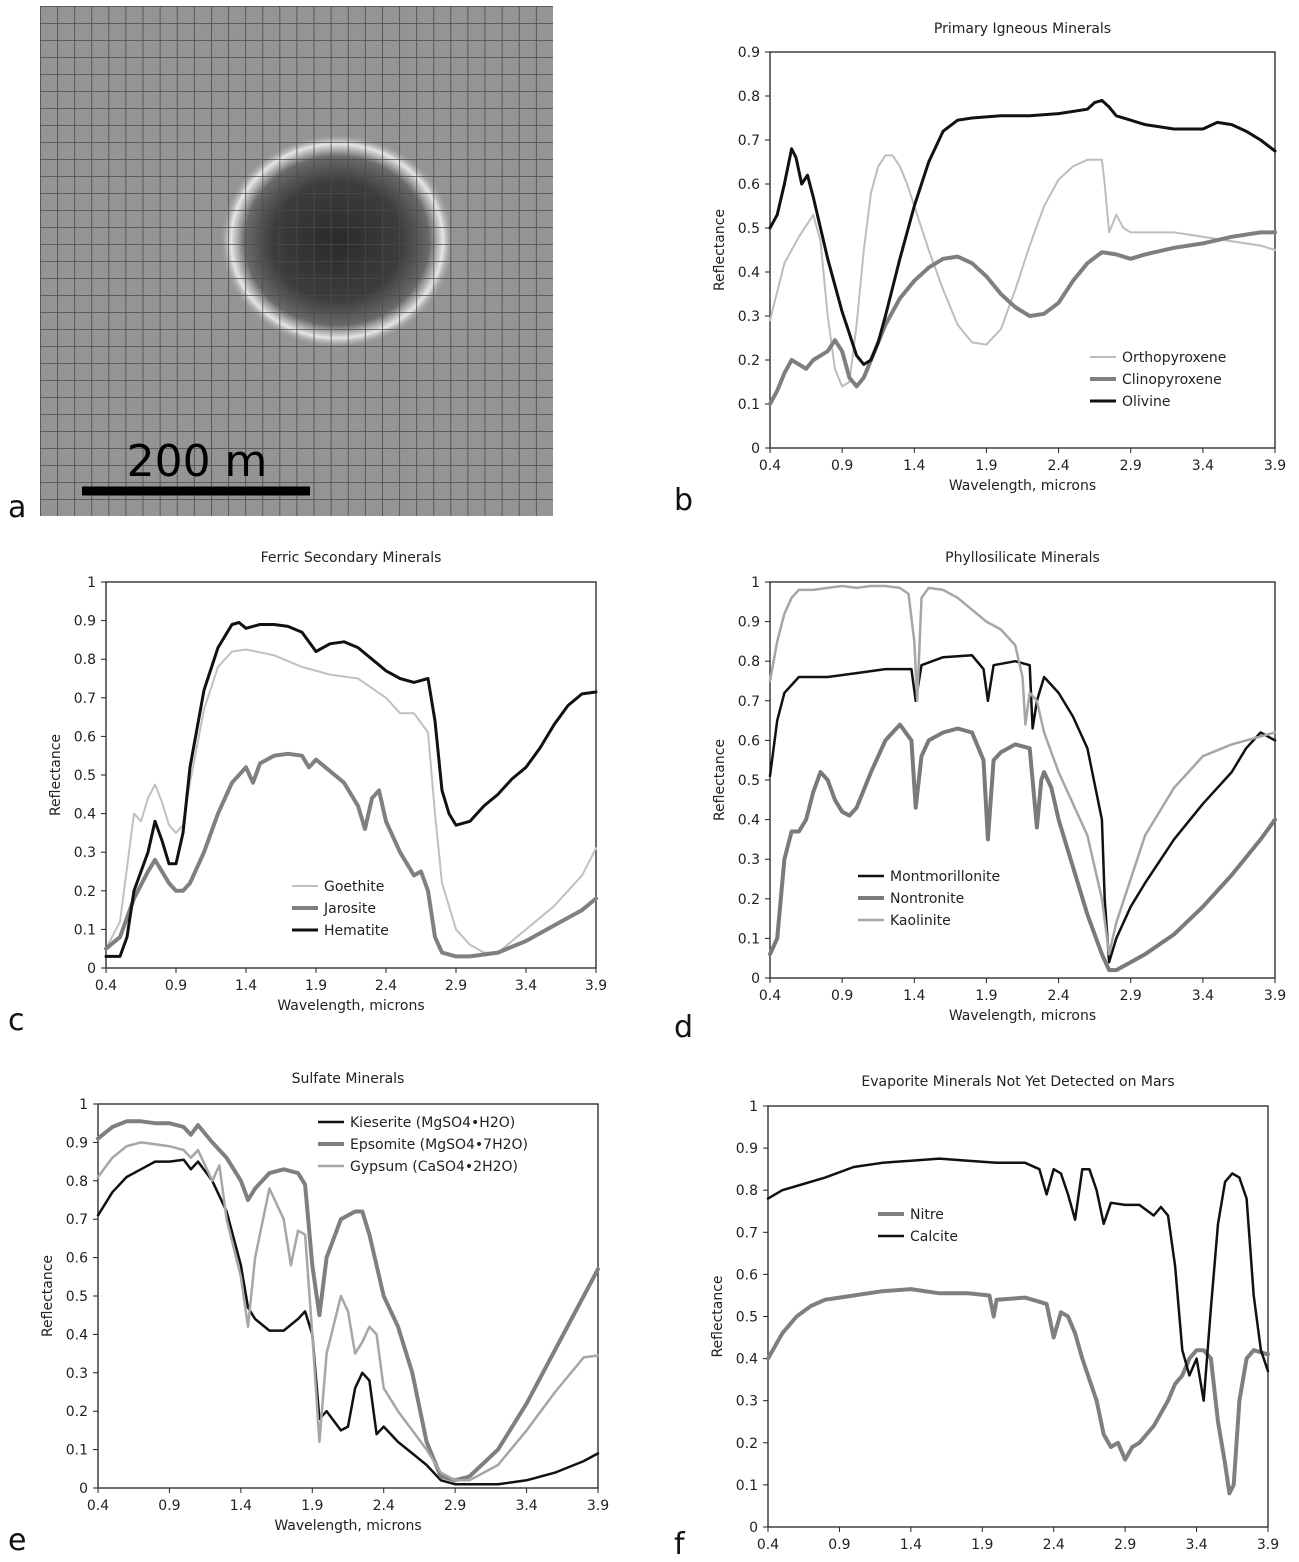 Image resolution: width=1299 pixels, height=1562 pixels. I want to click on legend-label: Olivine, so click(1146, 402).